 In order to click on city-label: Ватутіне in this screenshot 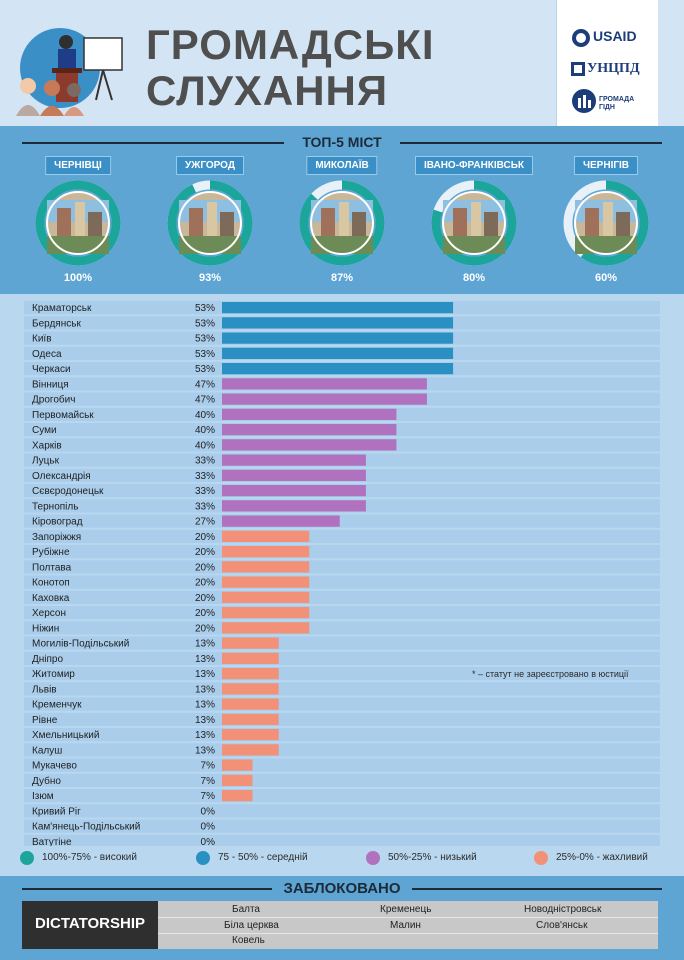, I will do `click(52, 841)`.